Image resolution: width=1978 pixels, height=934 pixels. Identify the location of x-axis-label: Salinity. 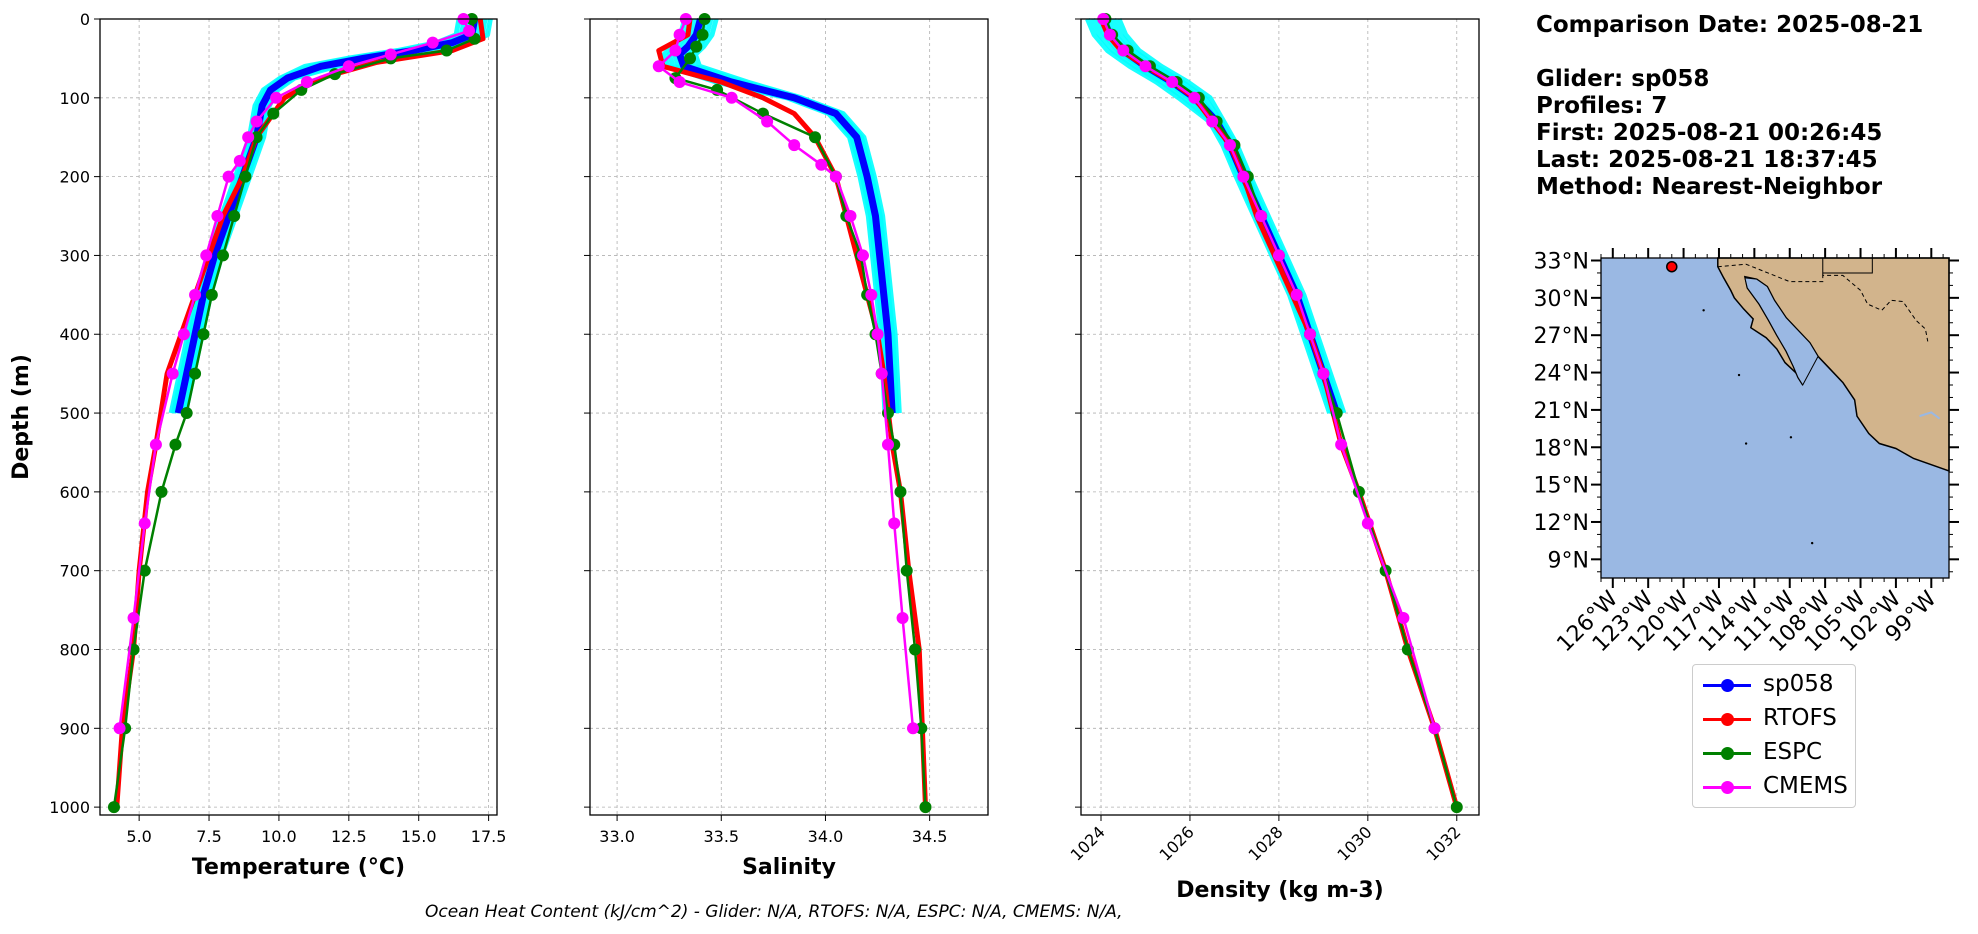
(789, 867).